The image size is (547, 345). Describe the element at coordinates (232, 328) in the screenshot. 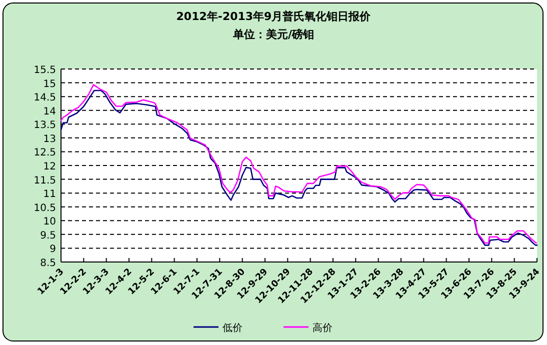

I see `legend-label: 低价` at that location.